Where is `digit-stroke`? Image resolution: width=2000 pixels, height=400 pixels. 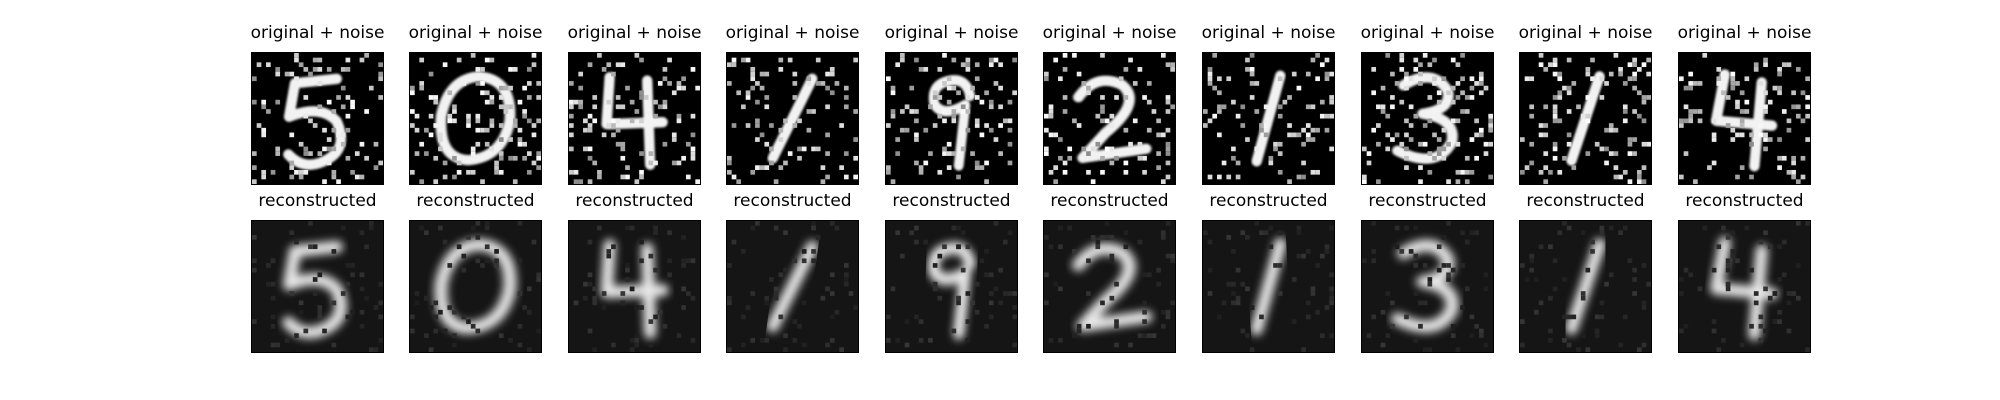
digit-stroke is located at coordinates (1112, 287).